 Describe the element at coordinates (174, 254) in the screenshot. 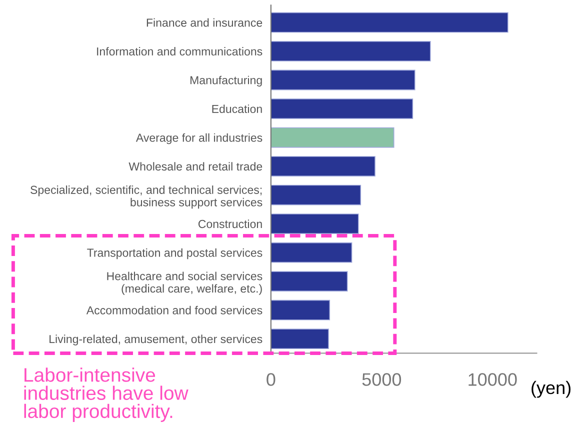

I see `y-tick-label: Transportation and postal services` at that location.